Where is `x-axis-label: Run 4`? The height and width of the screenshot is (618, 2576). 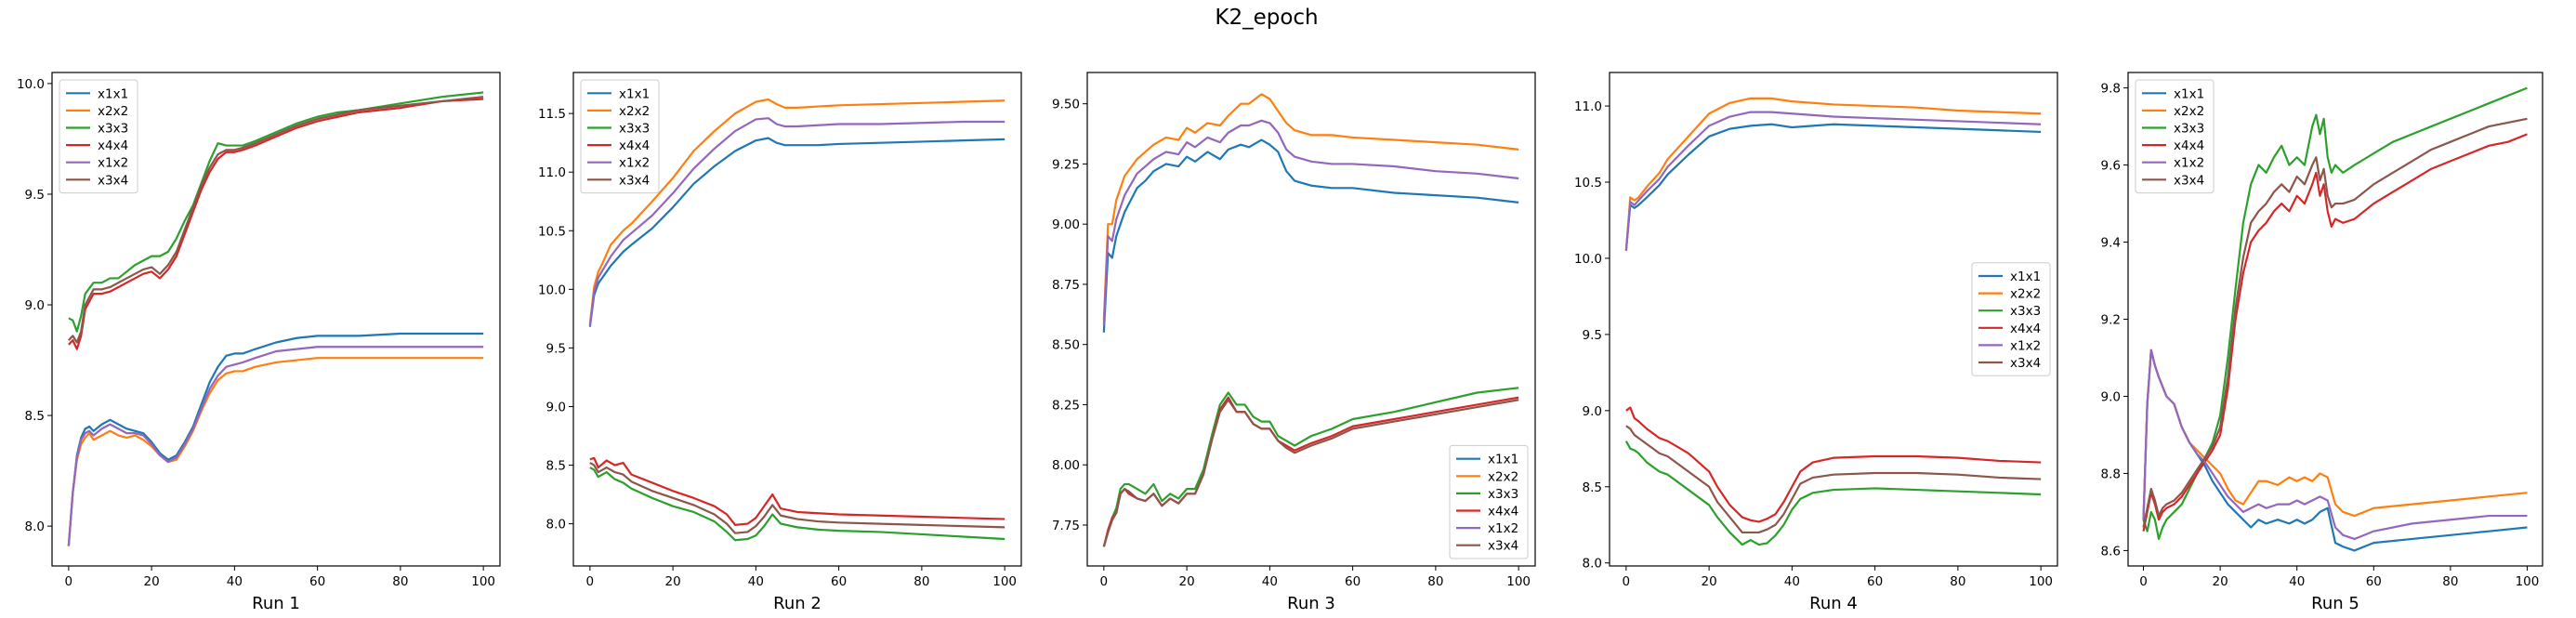
x-axis-label: Run 4 is located at coordinates (1833, 603).